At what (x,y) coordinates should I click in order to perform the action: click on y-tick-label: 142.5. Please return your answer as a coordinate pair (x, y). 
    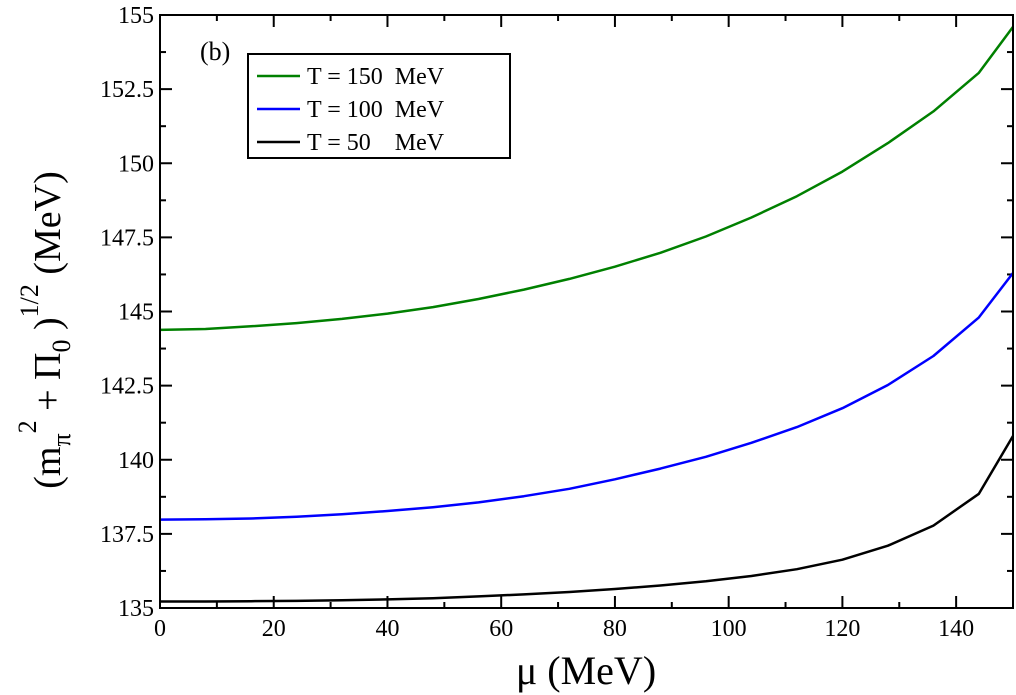
    Looking at the image, I should click on (127, 387).